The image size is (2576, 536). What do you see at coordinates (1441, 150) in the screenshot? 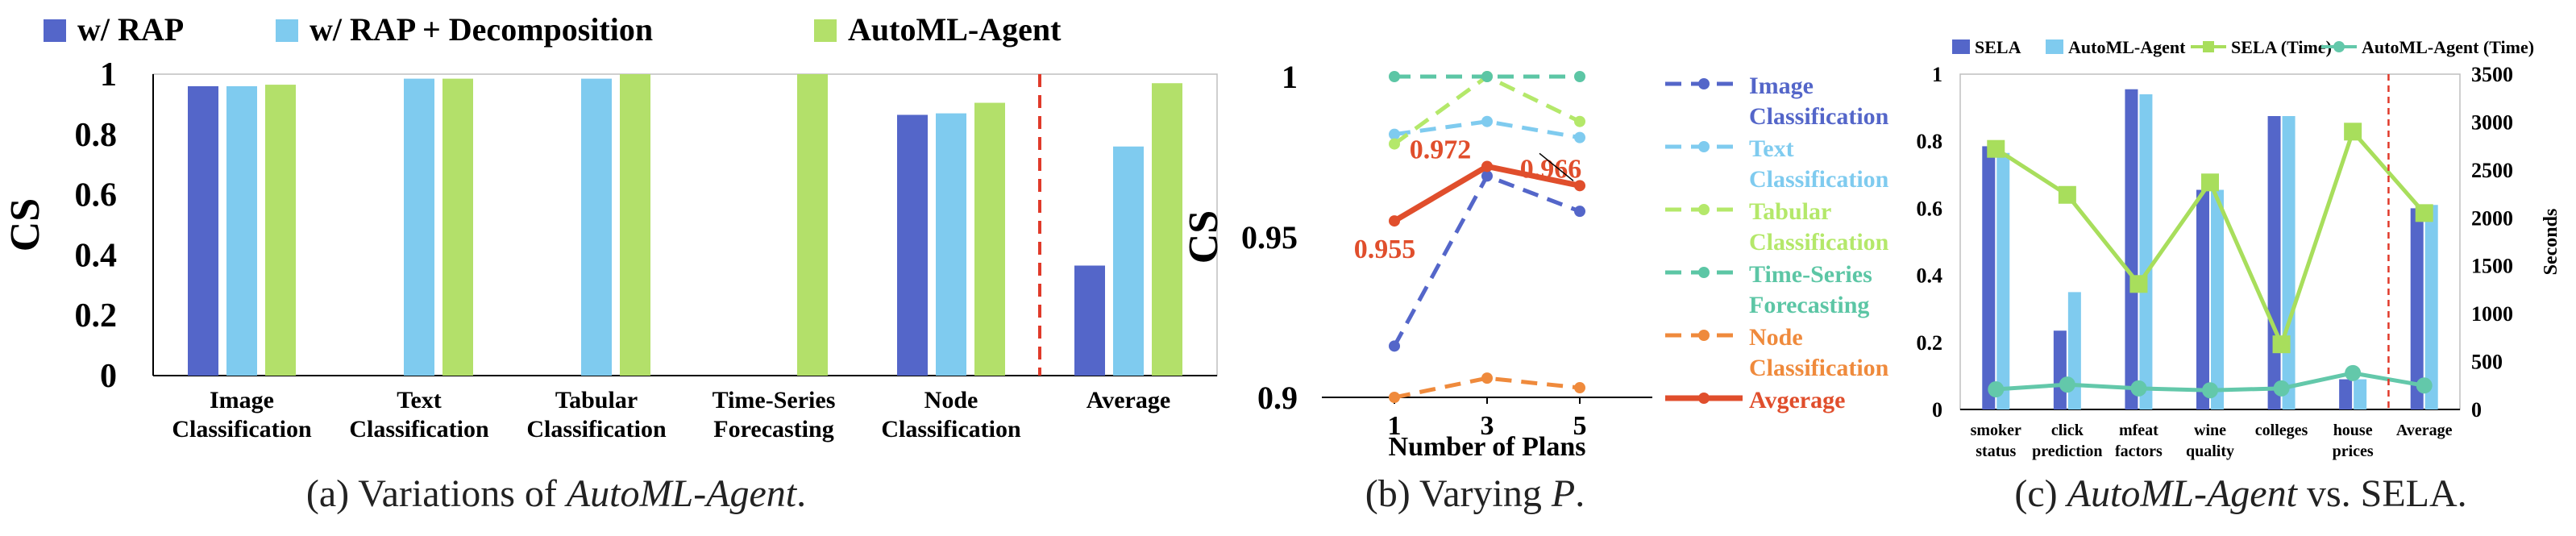
I see `data-label: 0.972` at bounding box center [1441, 150].